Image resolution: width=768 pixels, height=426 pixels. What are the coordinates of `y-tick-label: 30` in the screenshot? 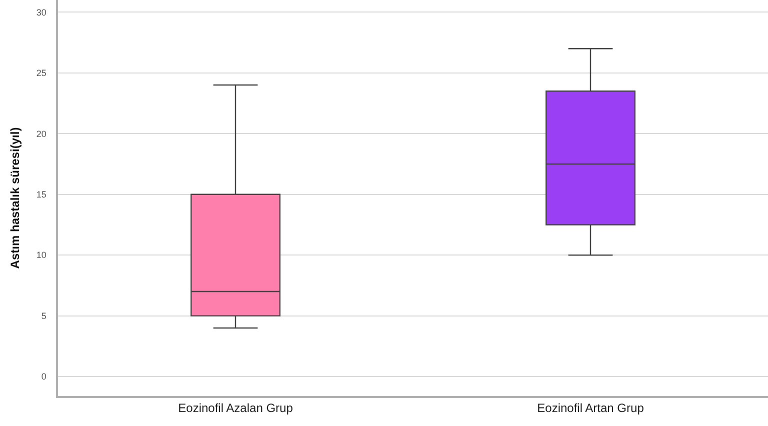 It's located at (41, 12).